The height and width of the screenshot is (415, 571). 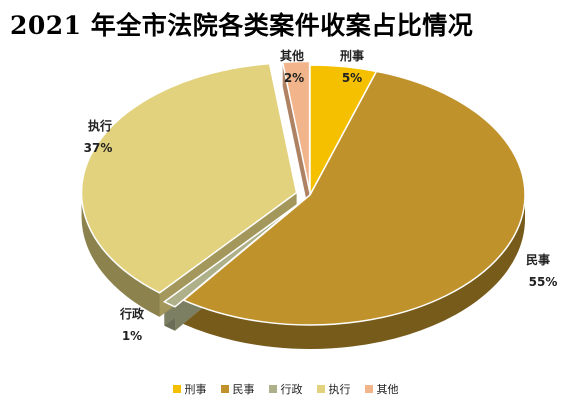 What do you see at coordinates (352, 78) in the screenshot?
I see `data-label-percent-刑事: 5%` at bounding box center [352, 78].